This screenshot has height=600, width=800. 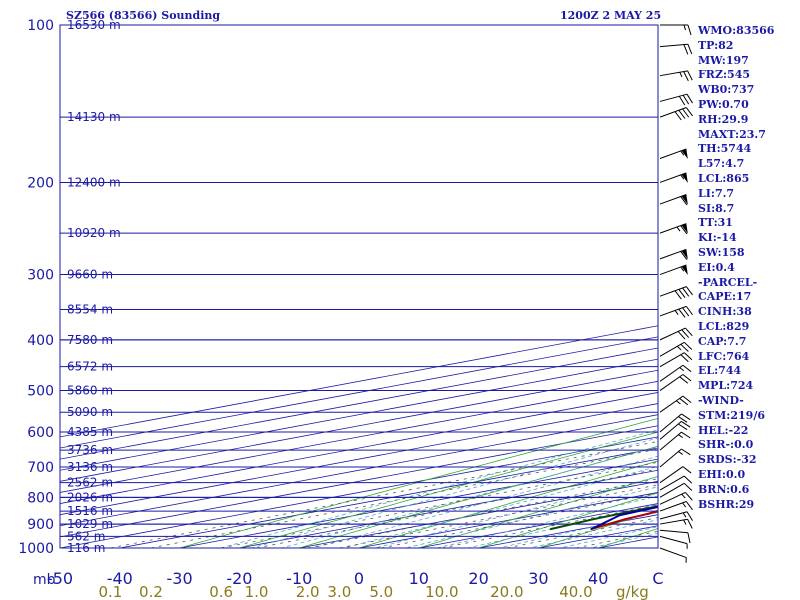 What do you see at coordinates (611, 15) in the screenshot?
I see `valid-time: 1200Z 2 MAY 25` at bounding box center [611, 15].